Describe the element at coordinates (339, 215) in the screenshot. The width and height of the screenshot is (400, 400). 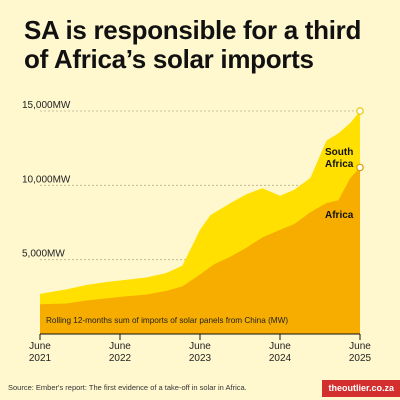
I see `series-label-africa: Africa` at that location.